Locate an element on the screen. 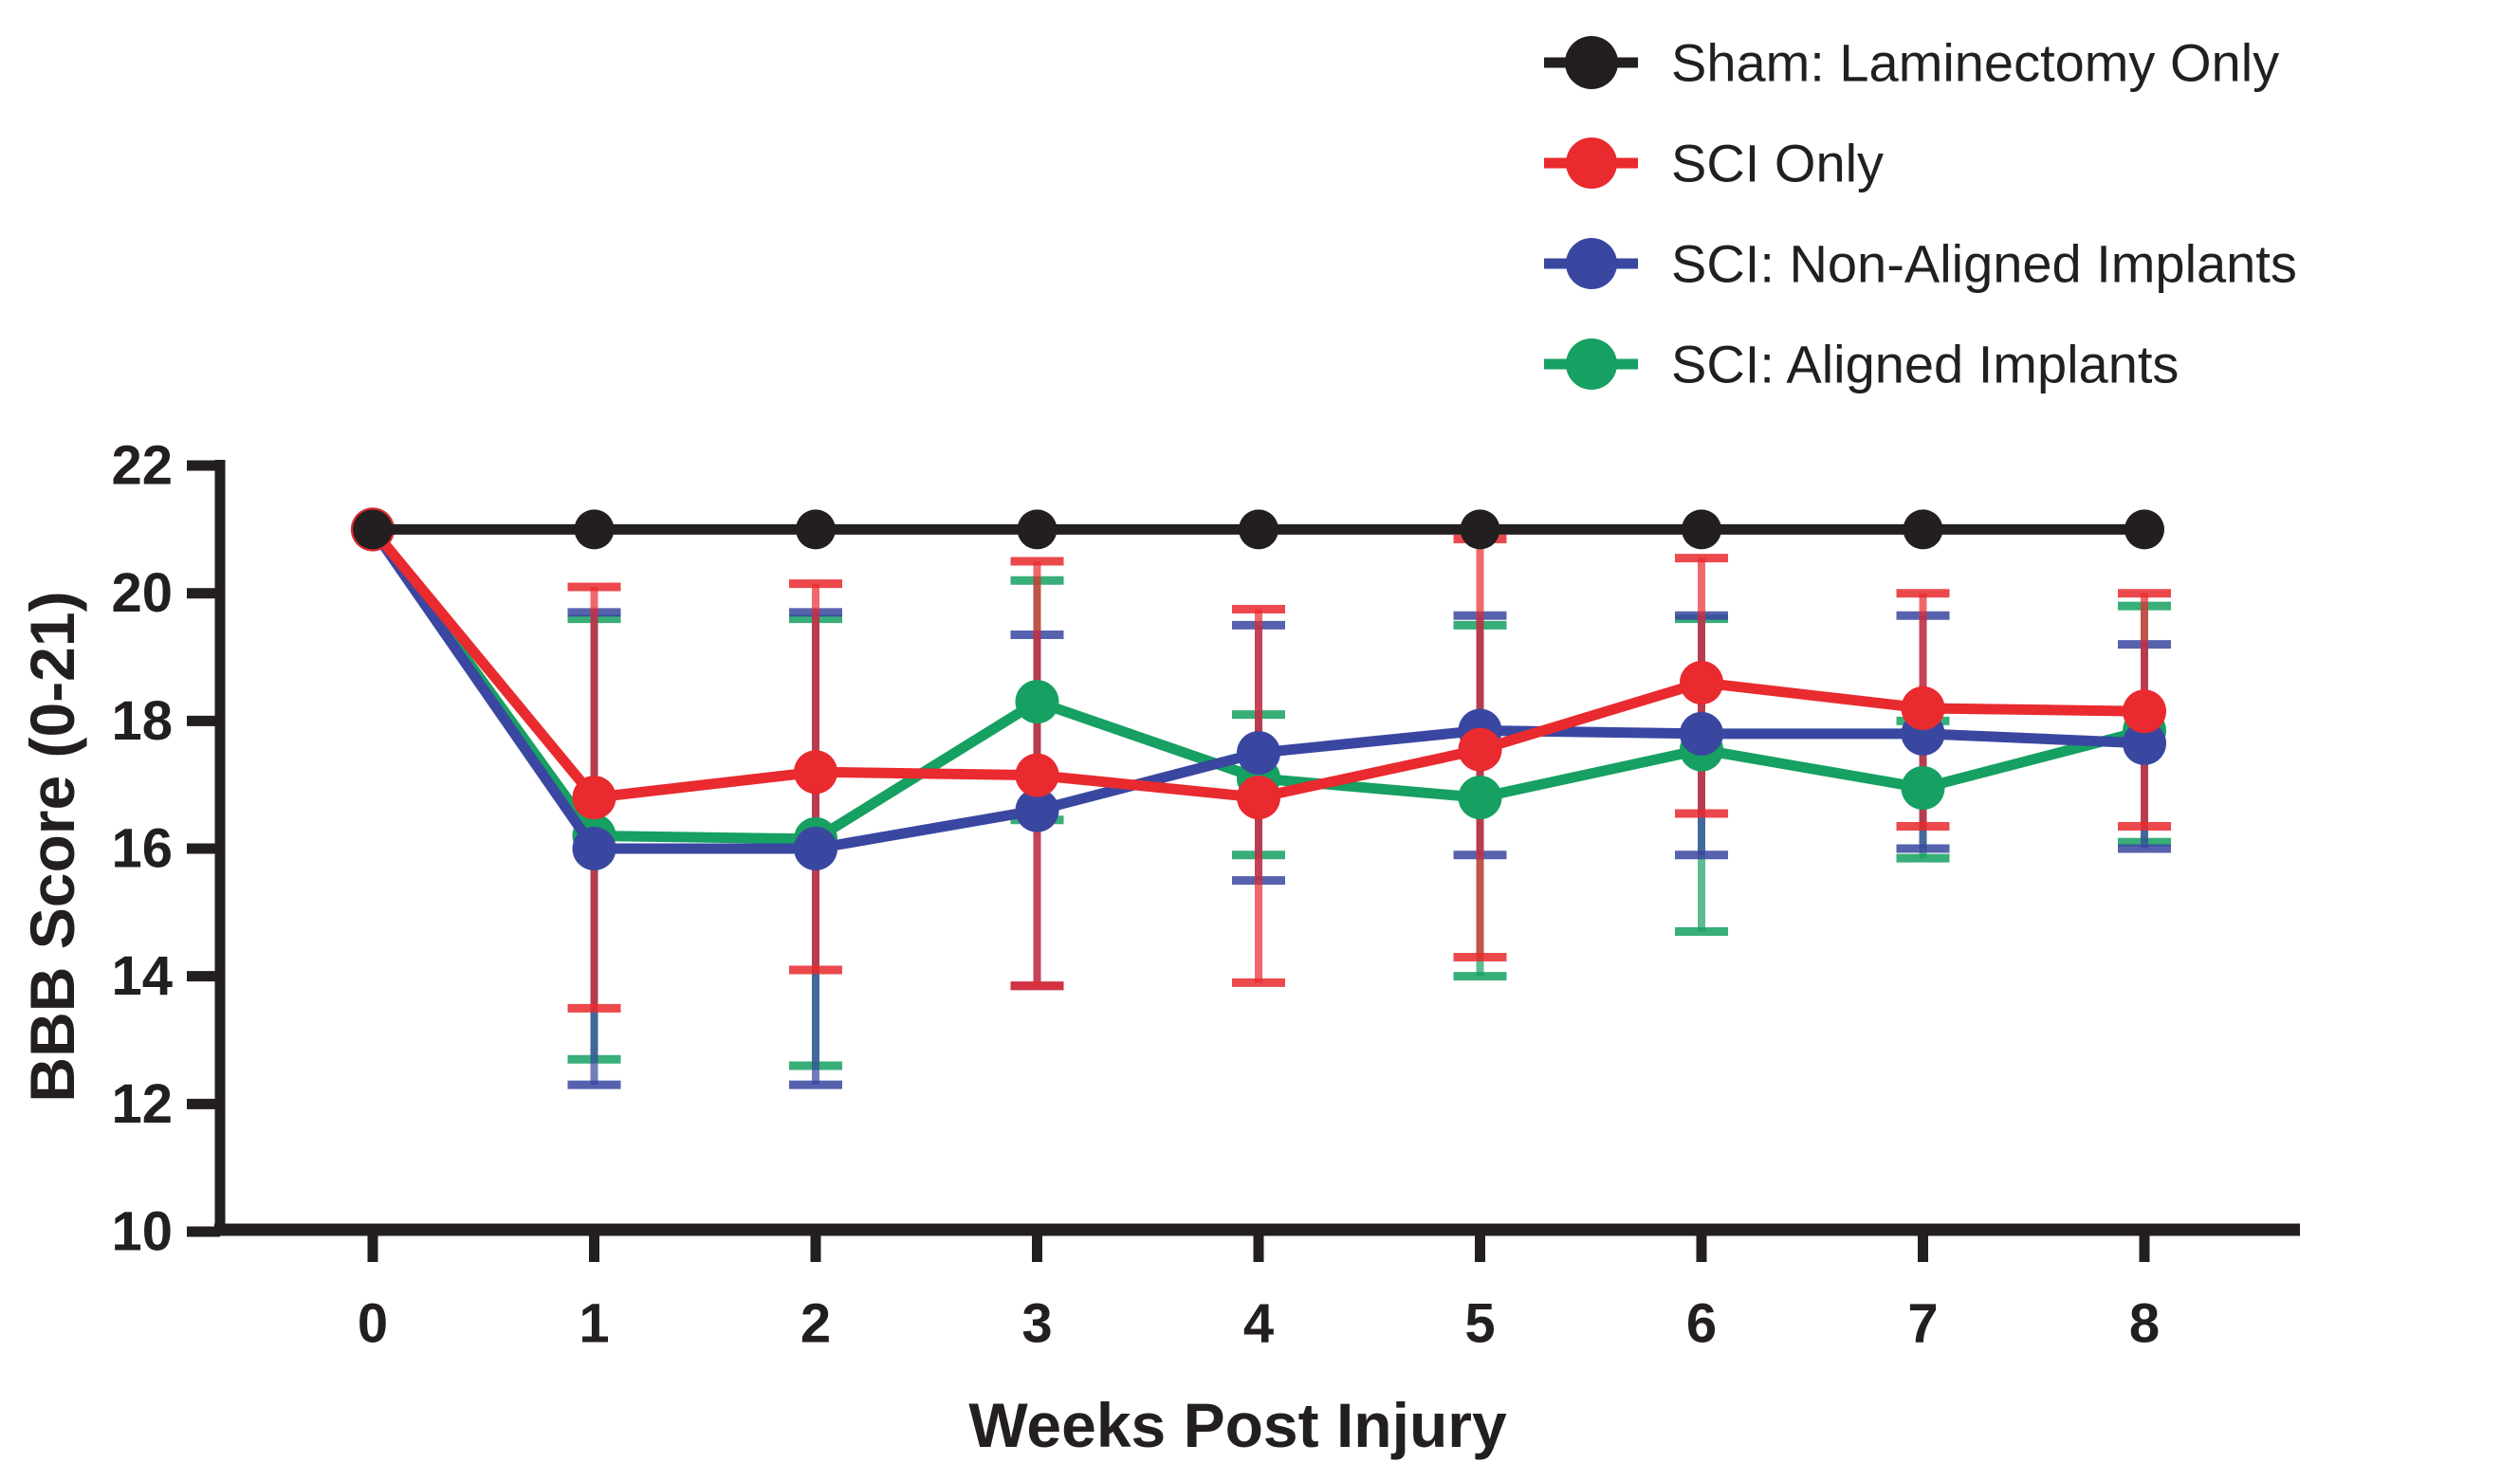 This screenshot has height=1481, width=2520. legend-label: SCI Only is located at coordinates (1777, 163).